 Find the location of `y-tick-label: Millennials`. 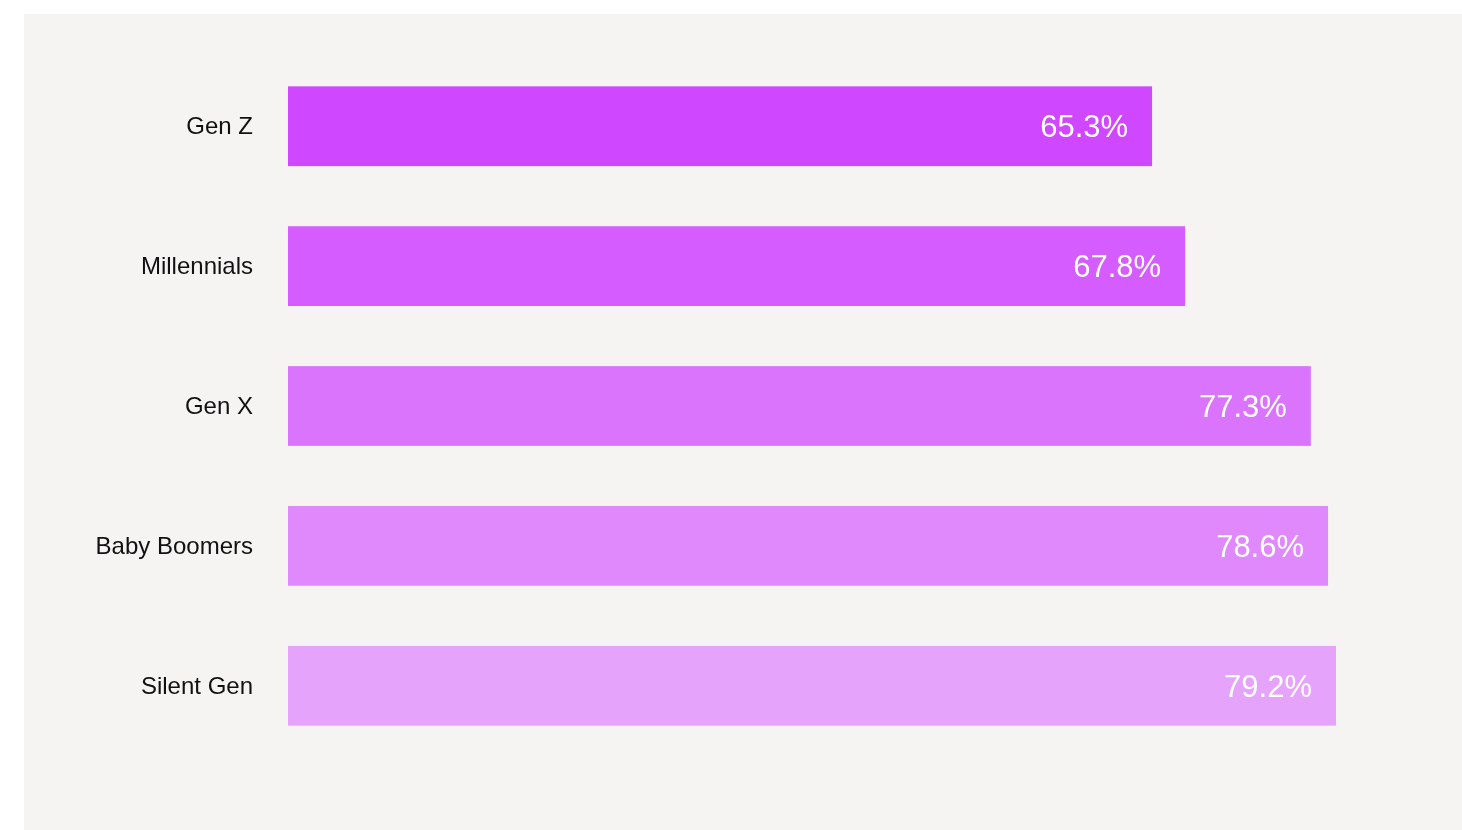

y-tick-label: Millennials is located at coordinates (196, 266).